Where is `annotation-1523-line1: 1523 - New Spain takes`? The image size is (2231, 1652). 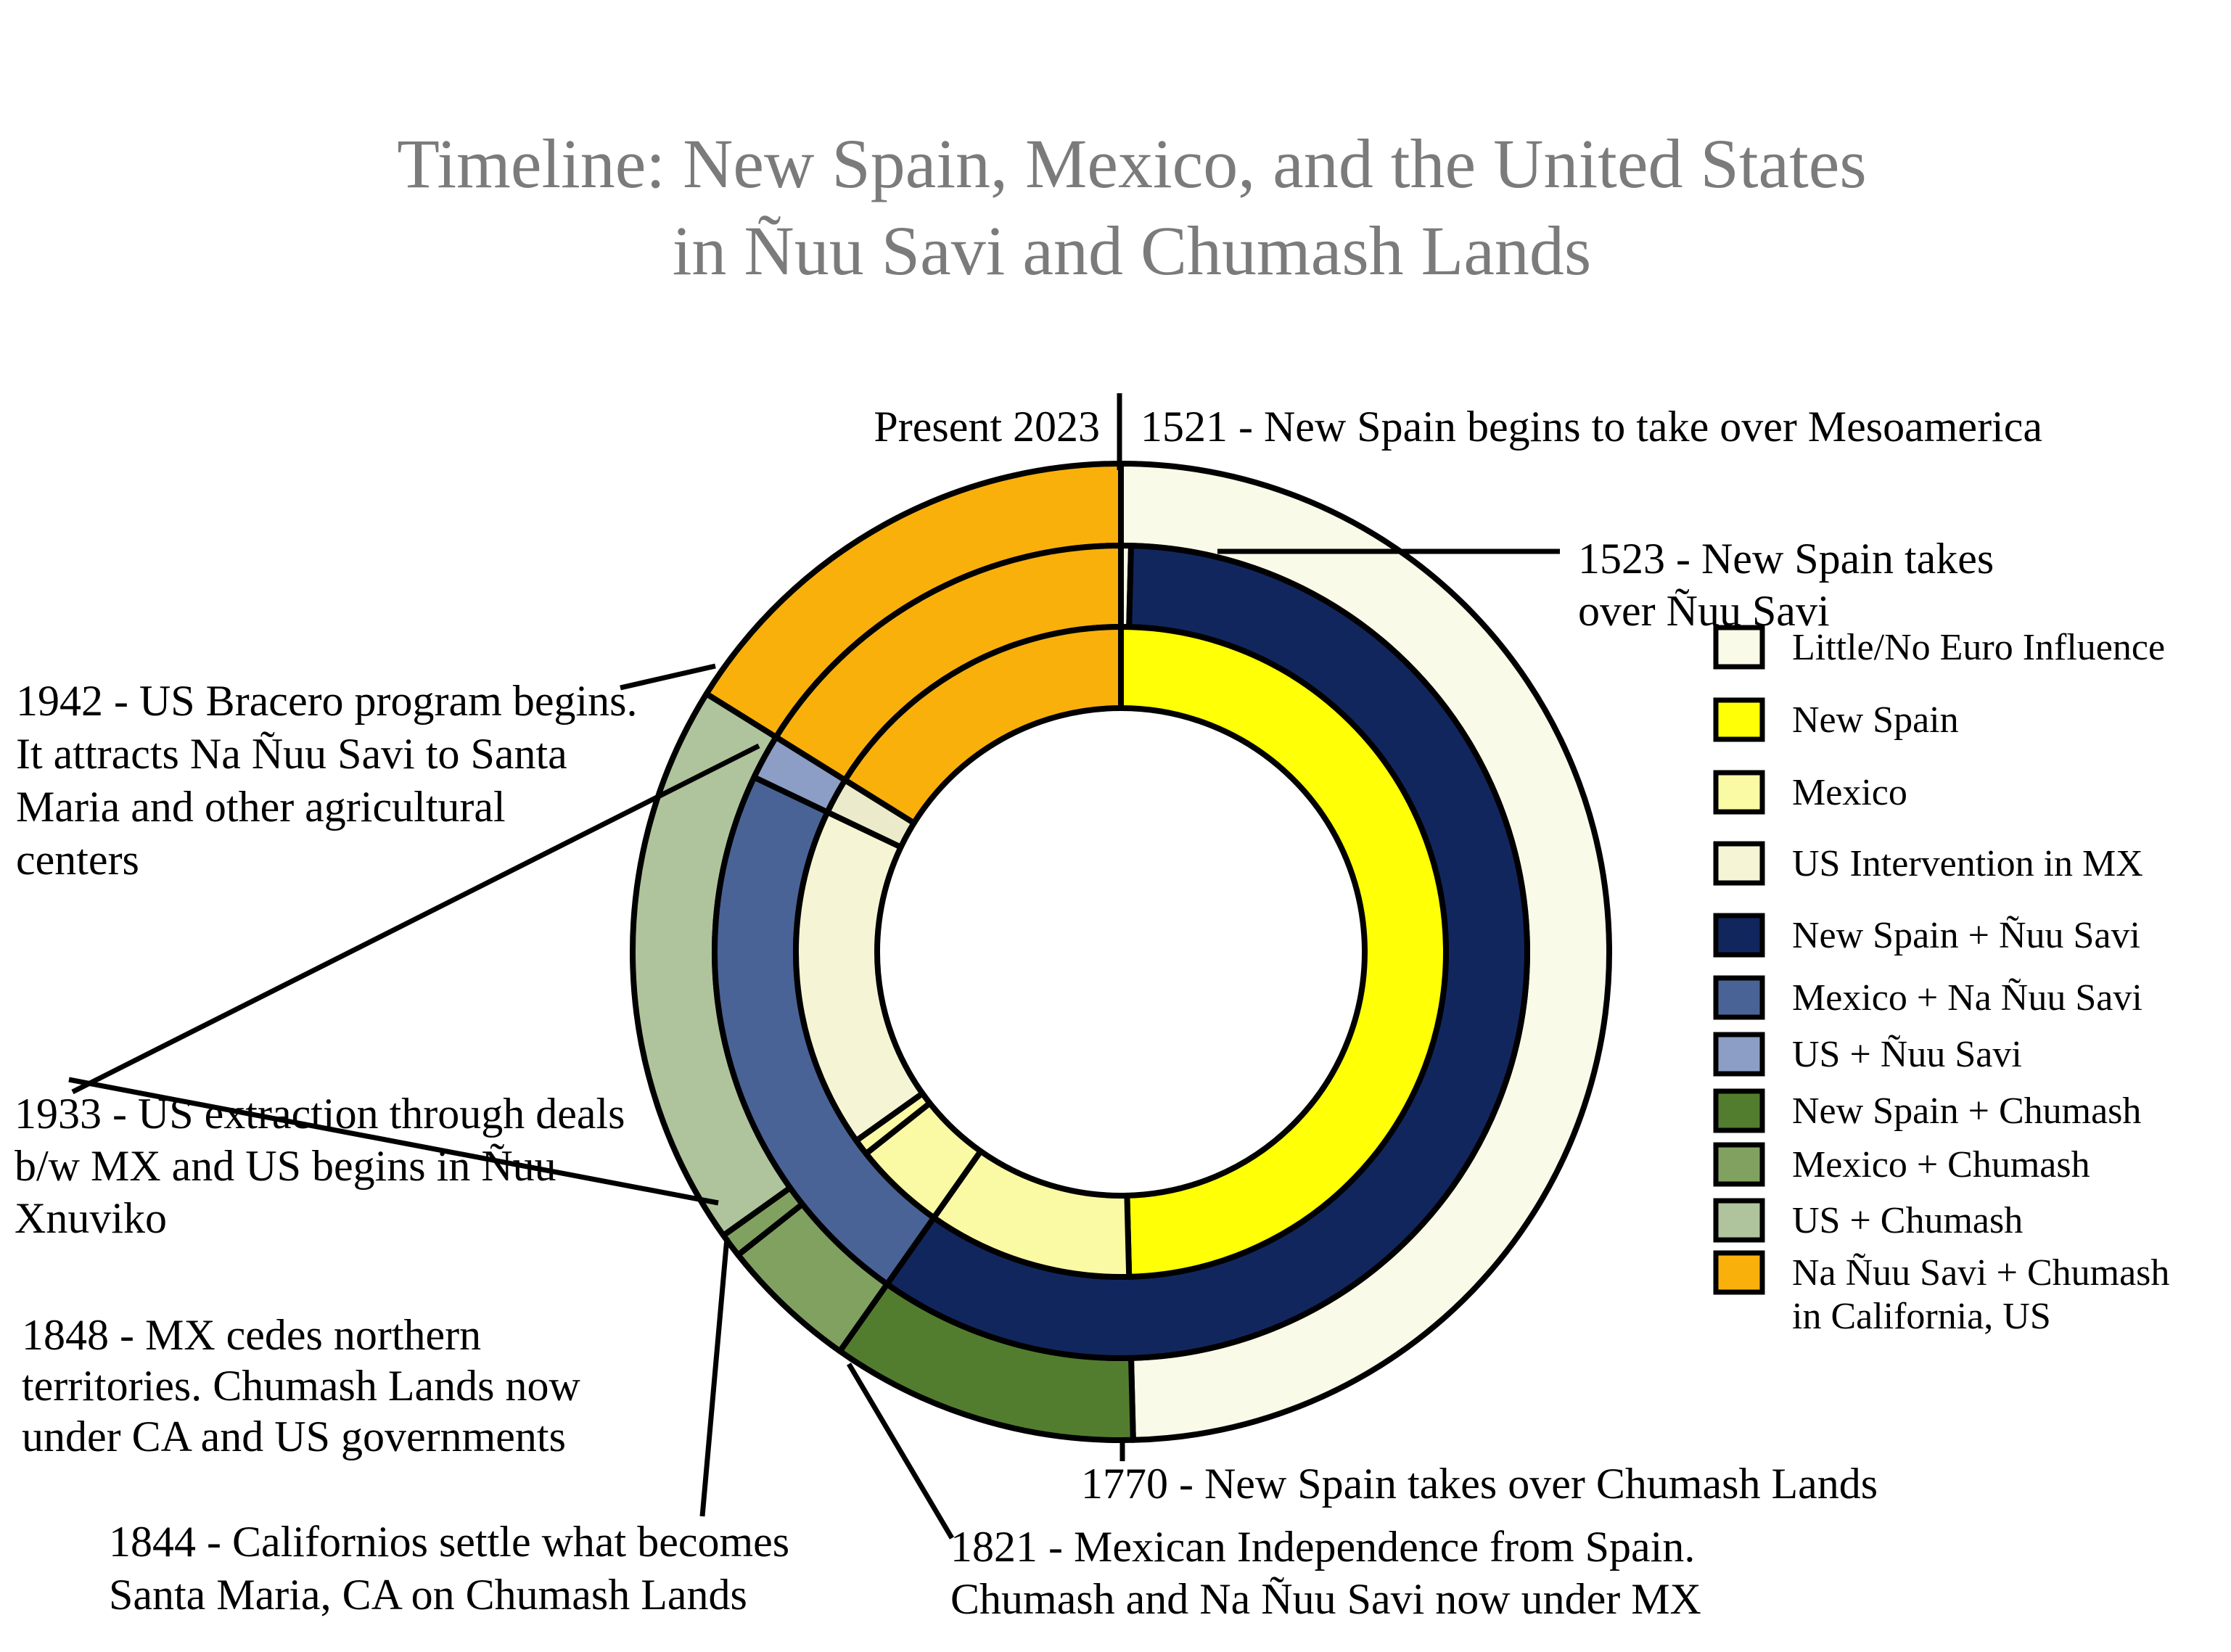 annotation-1523-line1: 1523 - New Spain takes is located at coordinates (1786, 559).